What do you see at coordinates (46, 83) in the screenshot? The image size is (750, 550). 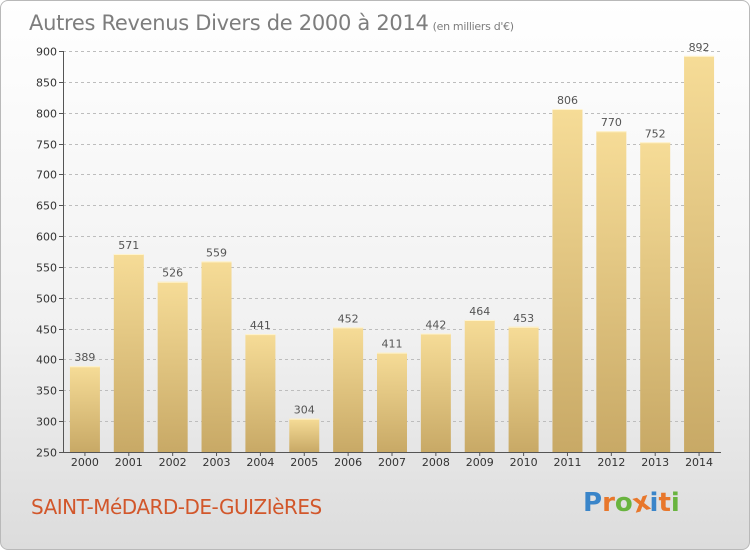 I see `y-tick-label: 850` at bounding box center [46, 83].